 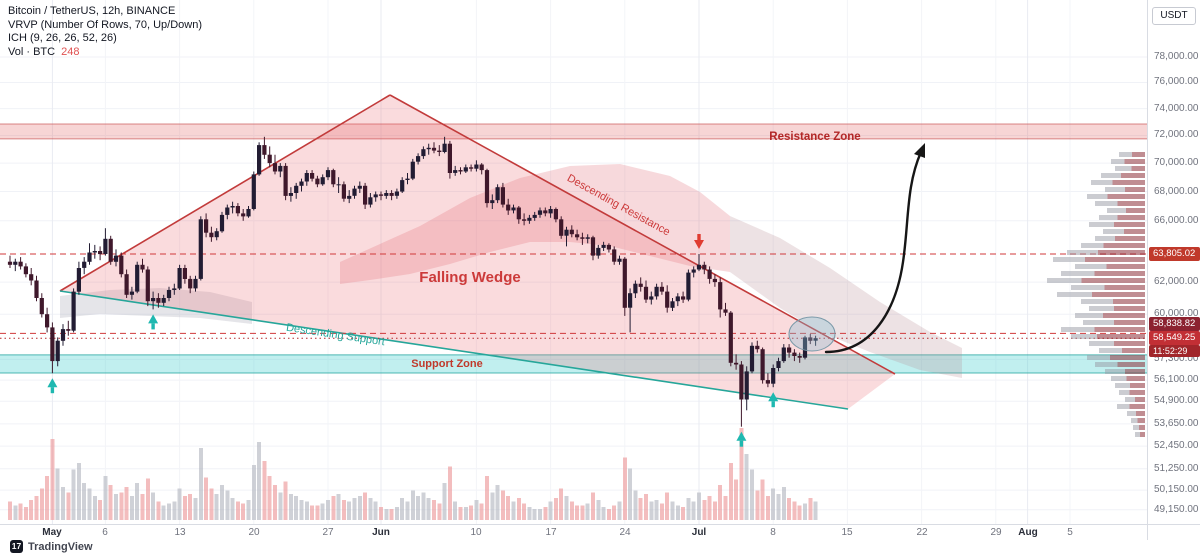 What do you see at coordinates (812, 334) in the screenshot?
I see `breakout-circle` at bounding box center [812, 334].